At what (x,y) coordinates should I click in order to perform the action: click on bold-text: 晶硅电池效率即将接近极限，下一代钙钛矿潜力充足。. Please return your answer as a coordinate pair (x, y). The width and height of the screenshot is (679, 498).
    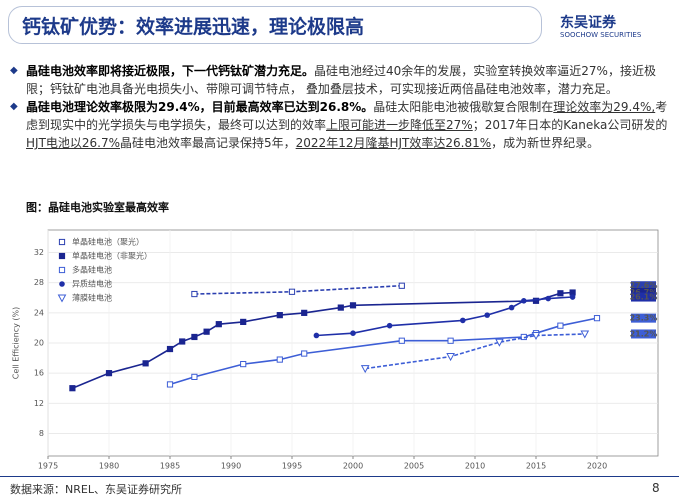
    Looking at the image, I should click on (170, 71).